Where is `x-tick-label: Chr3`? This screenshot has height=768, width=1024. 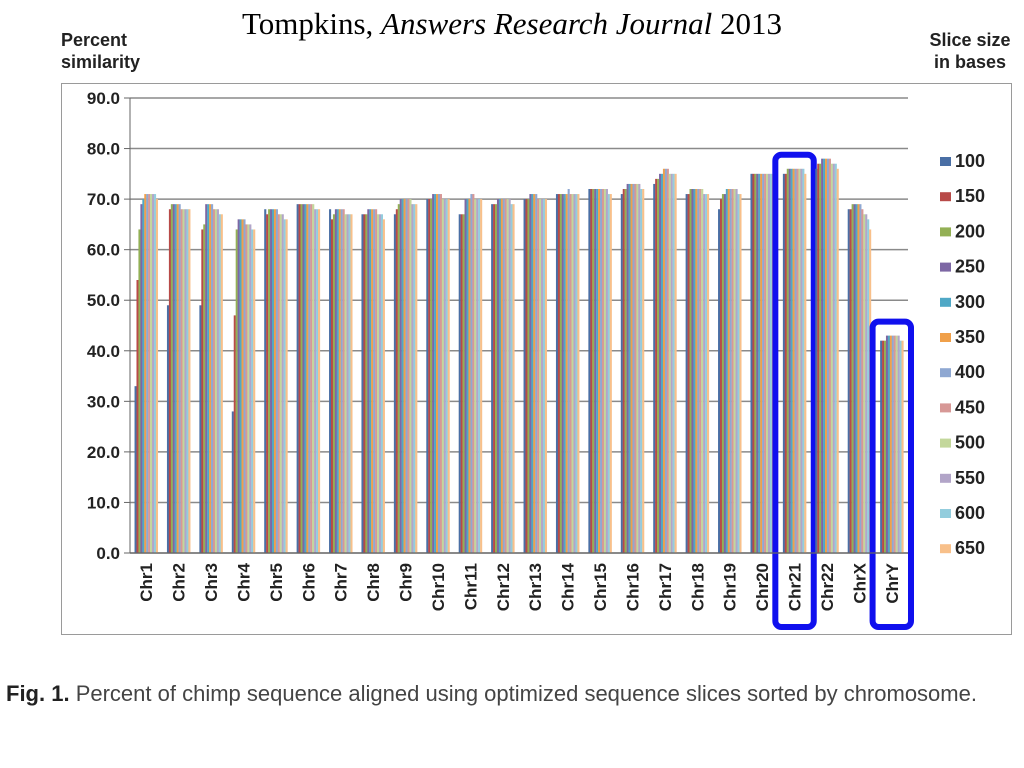
x-tick-label: Chr3 is located at coordinates (211, 582).